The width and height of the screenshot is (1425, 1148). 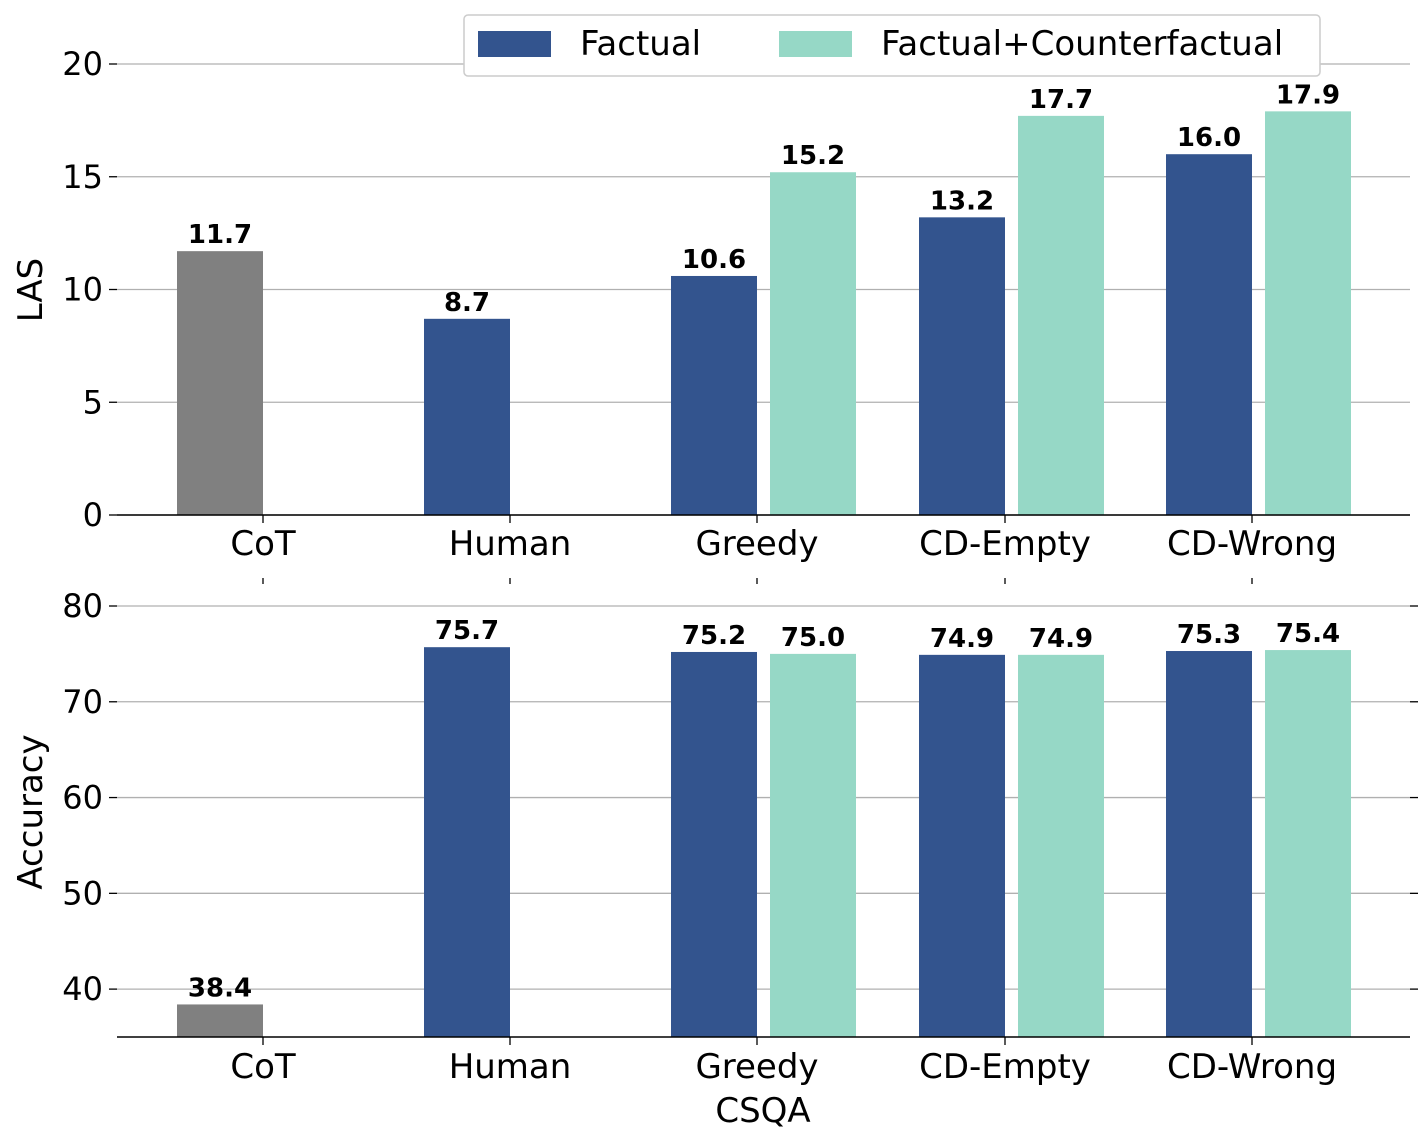 What do you see at coordinates (714, 636) in the screenshot?
I see `data-label: 75.2` at bounding box center [714, 636].